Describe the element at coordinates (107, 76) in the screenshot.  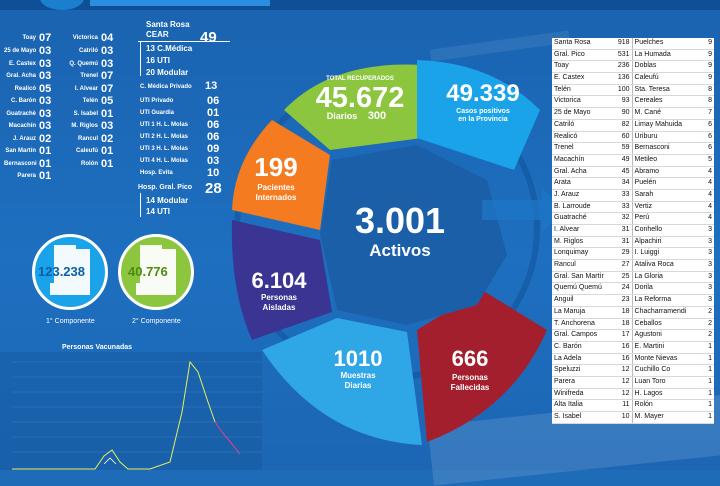
I see `city-value: 07` at that location.